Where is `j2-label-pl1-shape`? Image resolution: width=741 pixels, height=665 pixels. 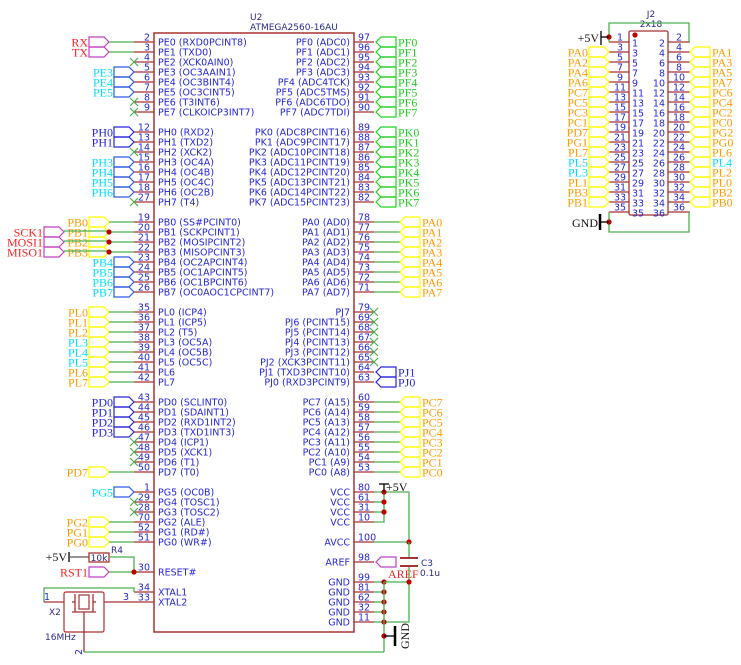
j2-label-pl1-shape is located at coordinates (599, 182).